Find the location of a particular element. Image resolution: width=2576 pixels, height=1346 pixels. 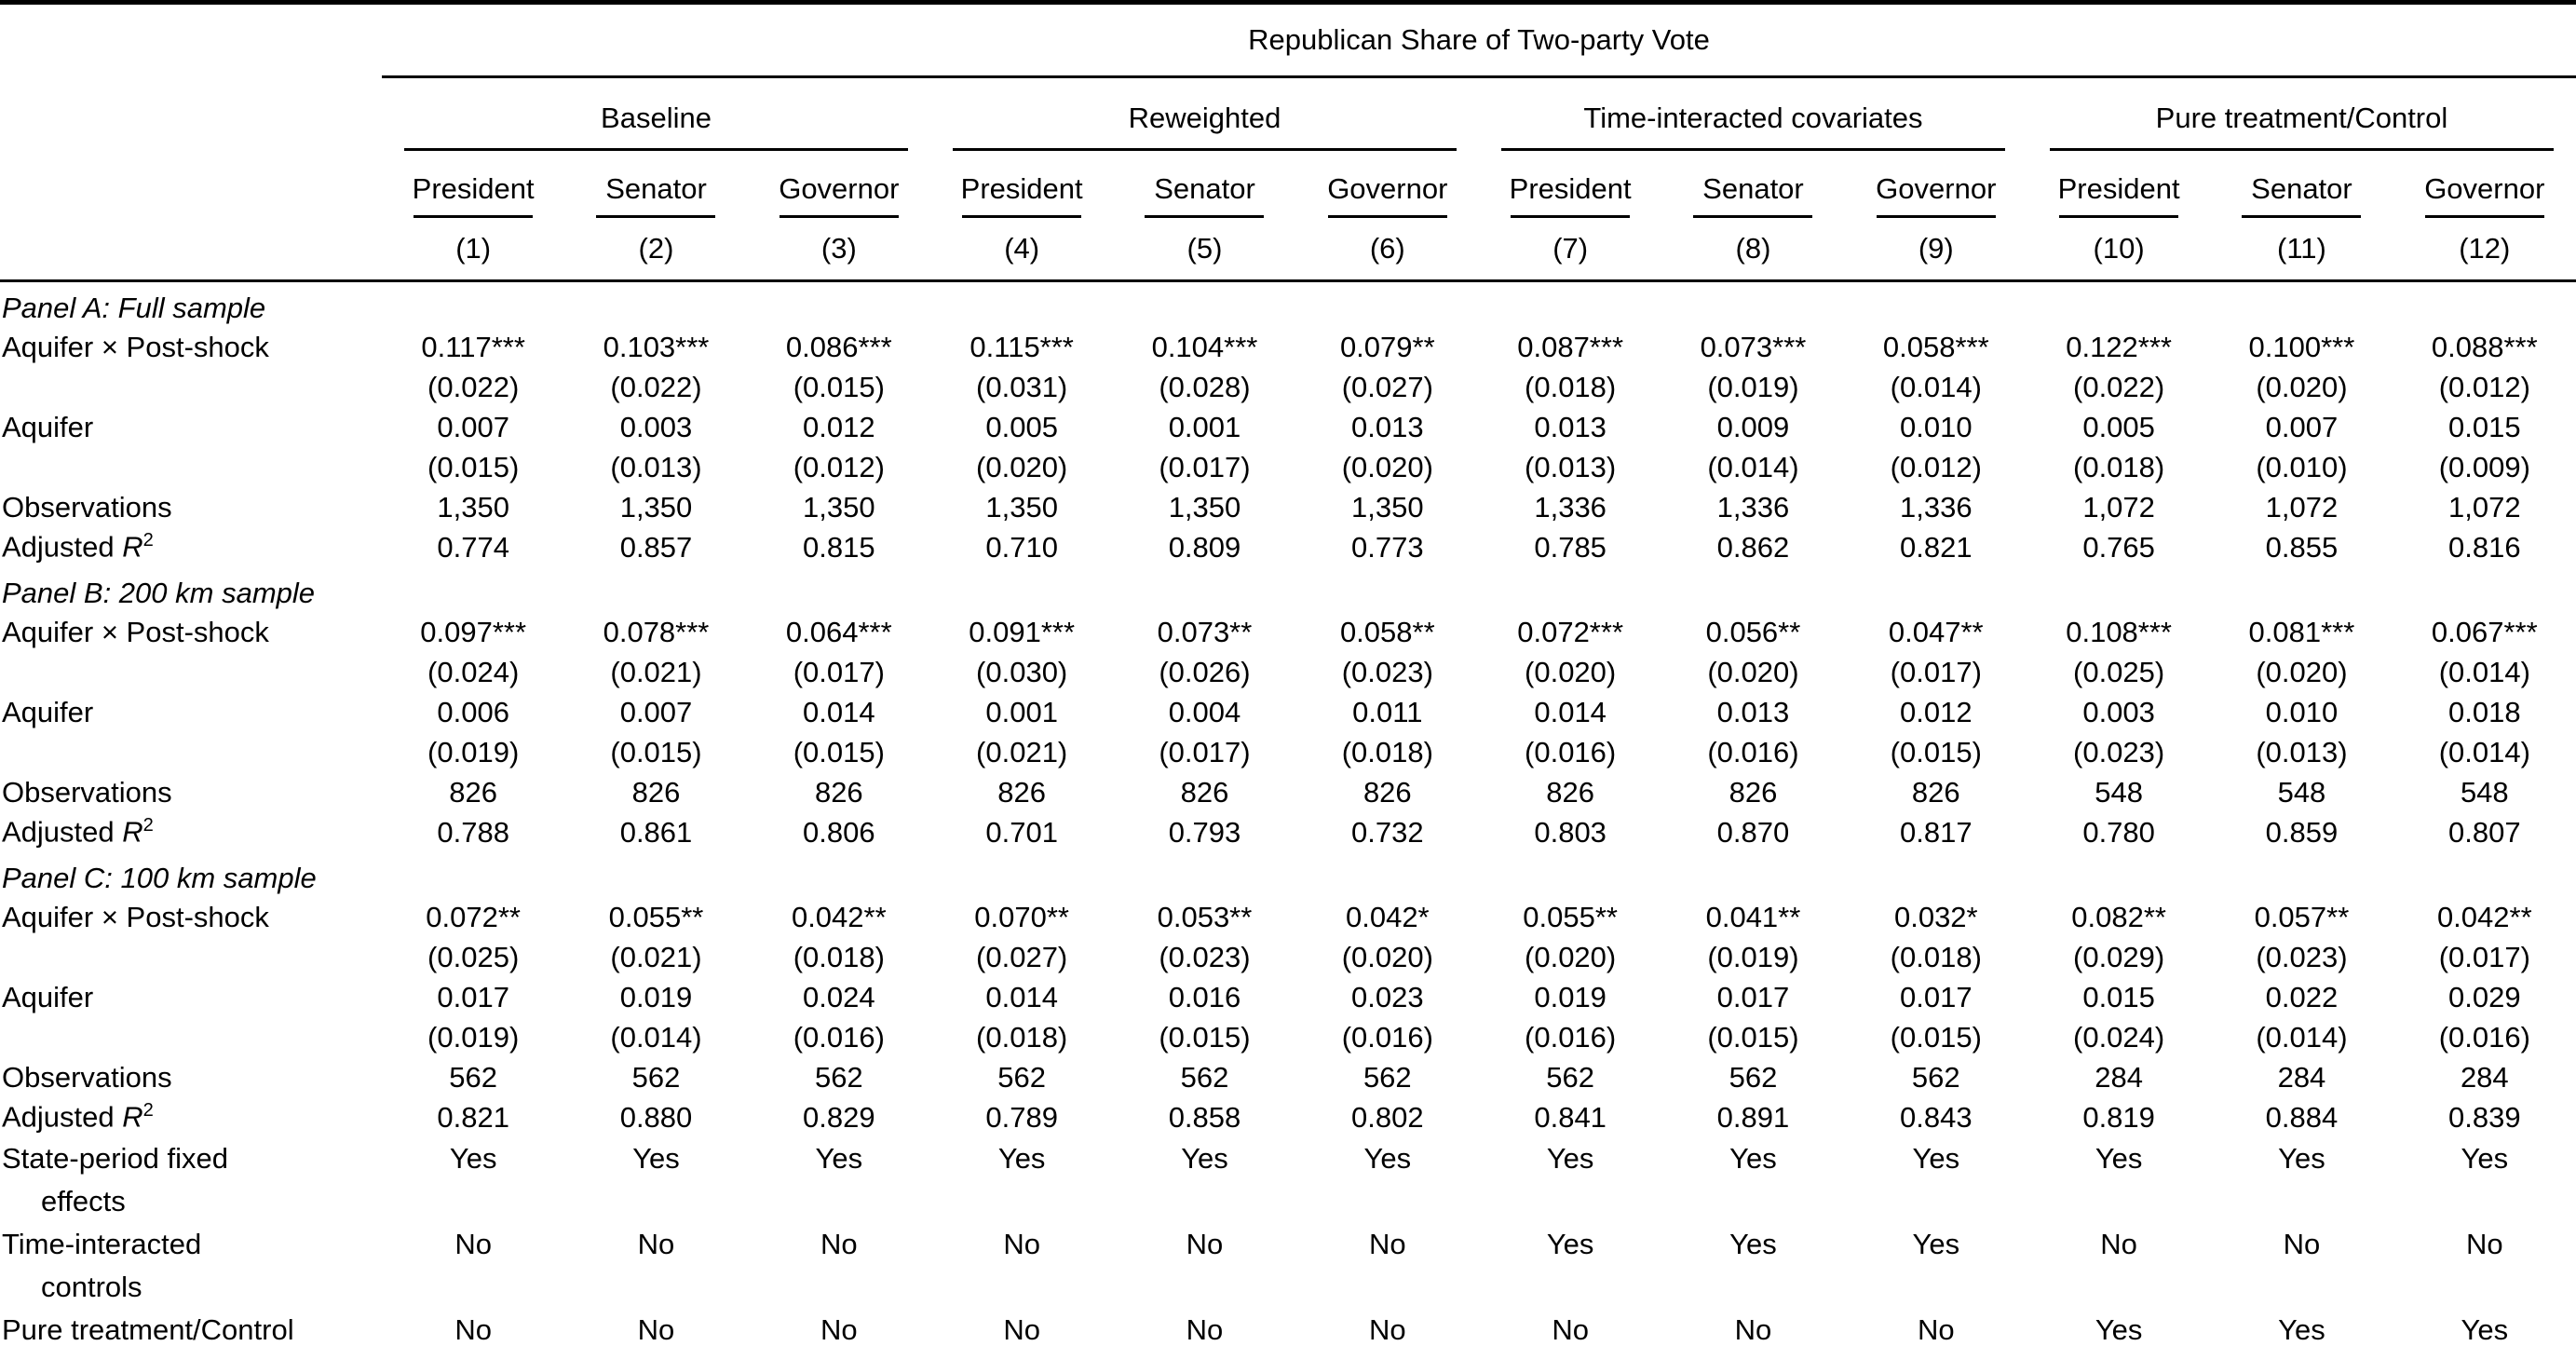

cell-value: 0.014 is located at coordinates (1570, 711).